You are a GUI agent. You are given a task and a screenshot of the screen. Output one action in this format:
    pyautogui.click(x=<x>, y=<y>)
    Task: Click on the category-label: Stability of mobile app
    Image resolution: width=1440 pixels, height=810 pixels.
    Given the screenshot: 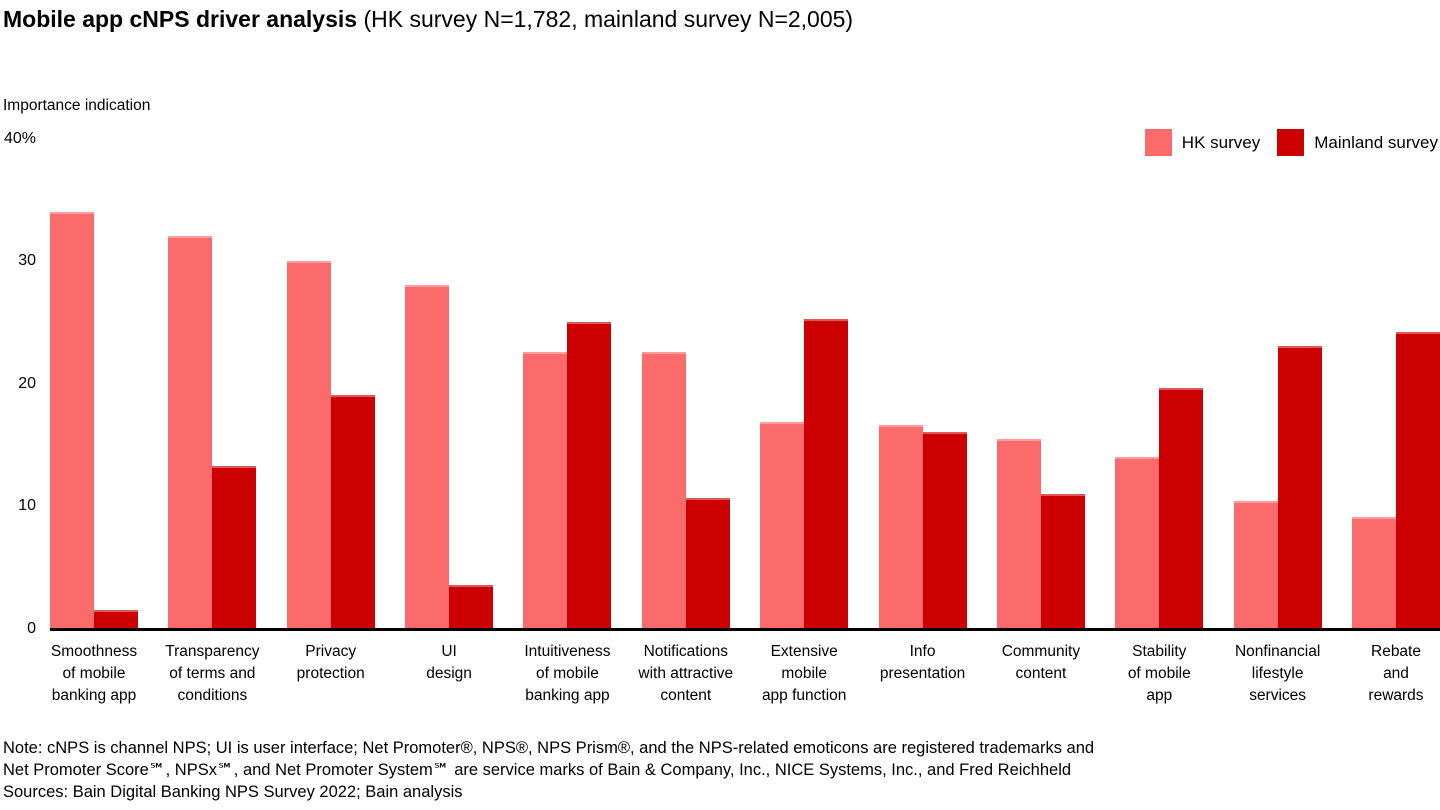 What is the action you would take?
    pyautogui.click(x=1159, y=673)
    